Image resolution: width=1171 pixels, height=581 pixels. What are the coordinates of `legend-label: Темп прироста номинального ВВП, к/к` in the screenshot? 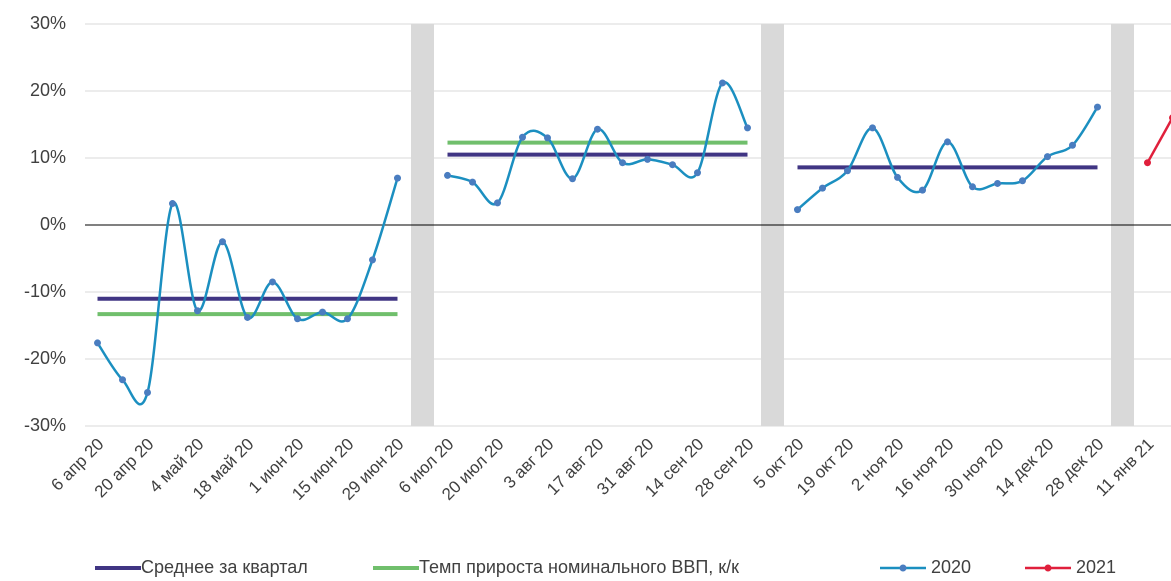 It's located at (579, 567).